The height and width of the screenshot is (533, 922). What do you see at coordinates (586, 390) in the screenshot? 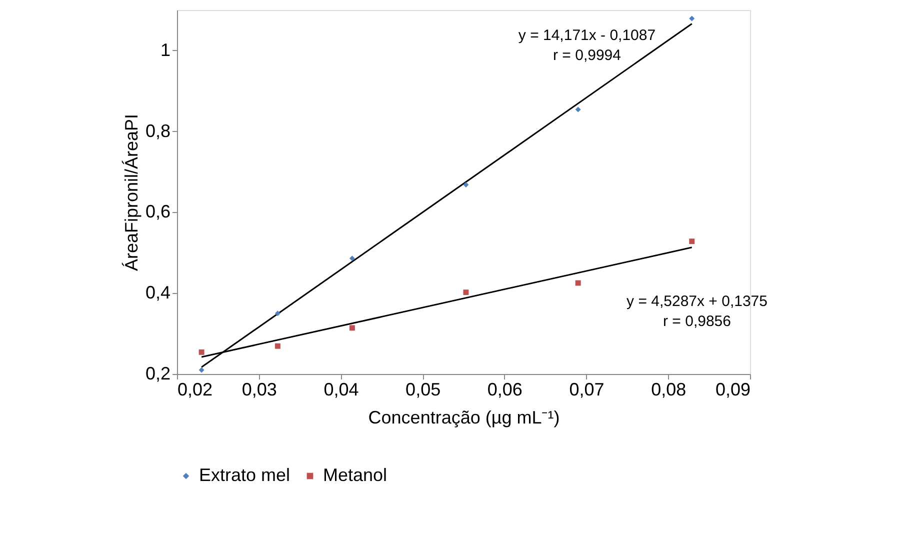
I see `x-tick-label: 0,07` at bounding box center [586, 390].